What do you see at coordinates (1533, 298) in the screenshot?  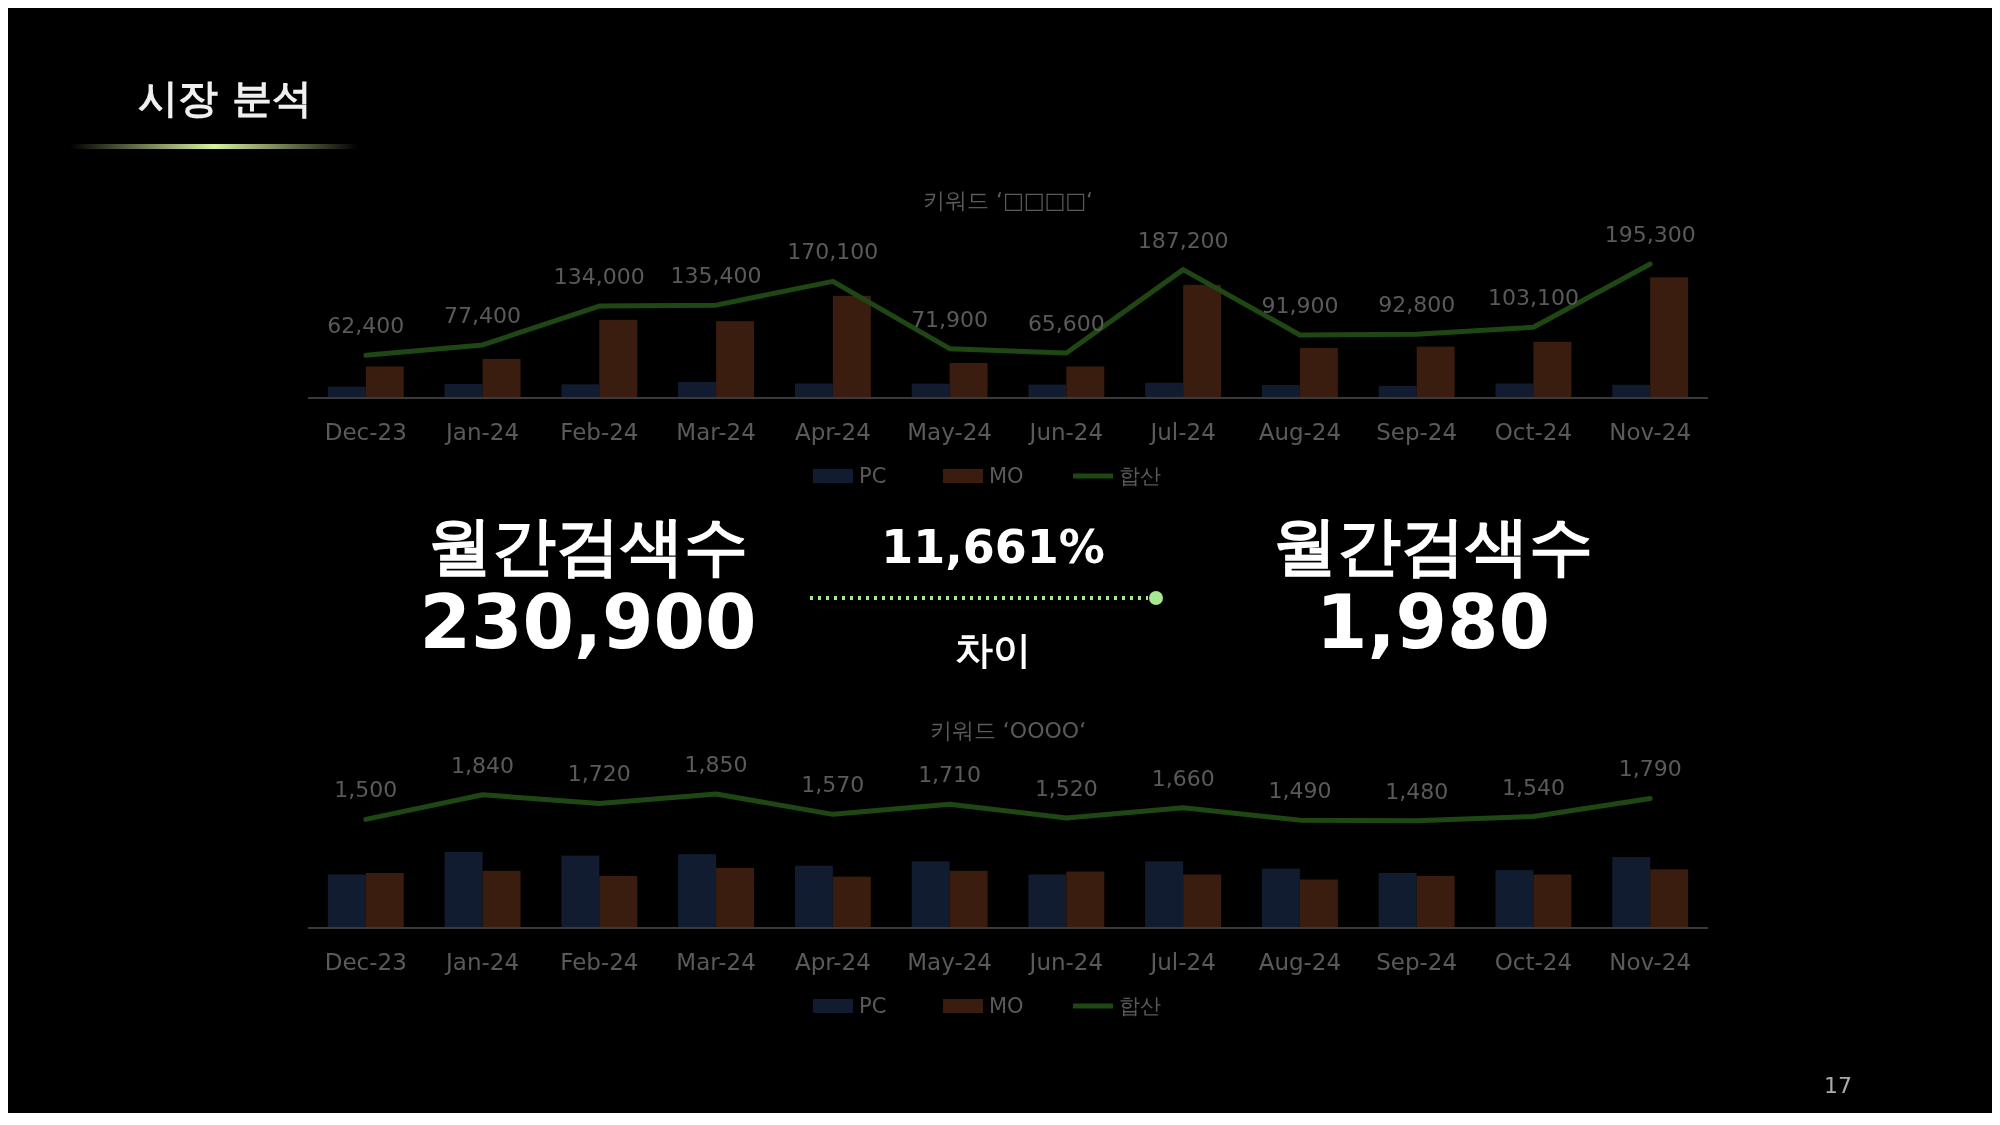 I see `data-label: 103,100` at bounding box center [1533, 298].